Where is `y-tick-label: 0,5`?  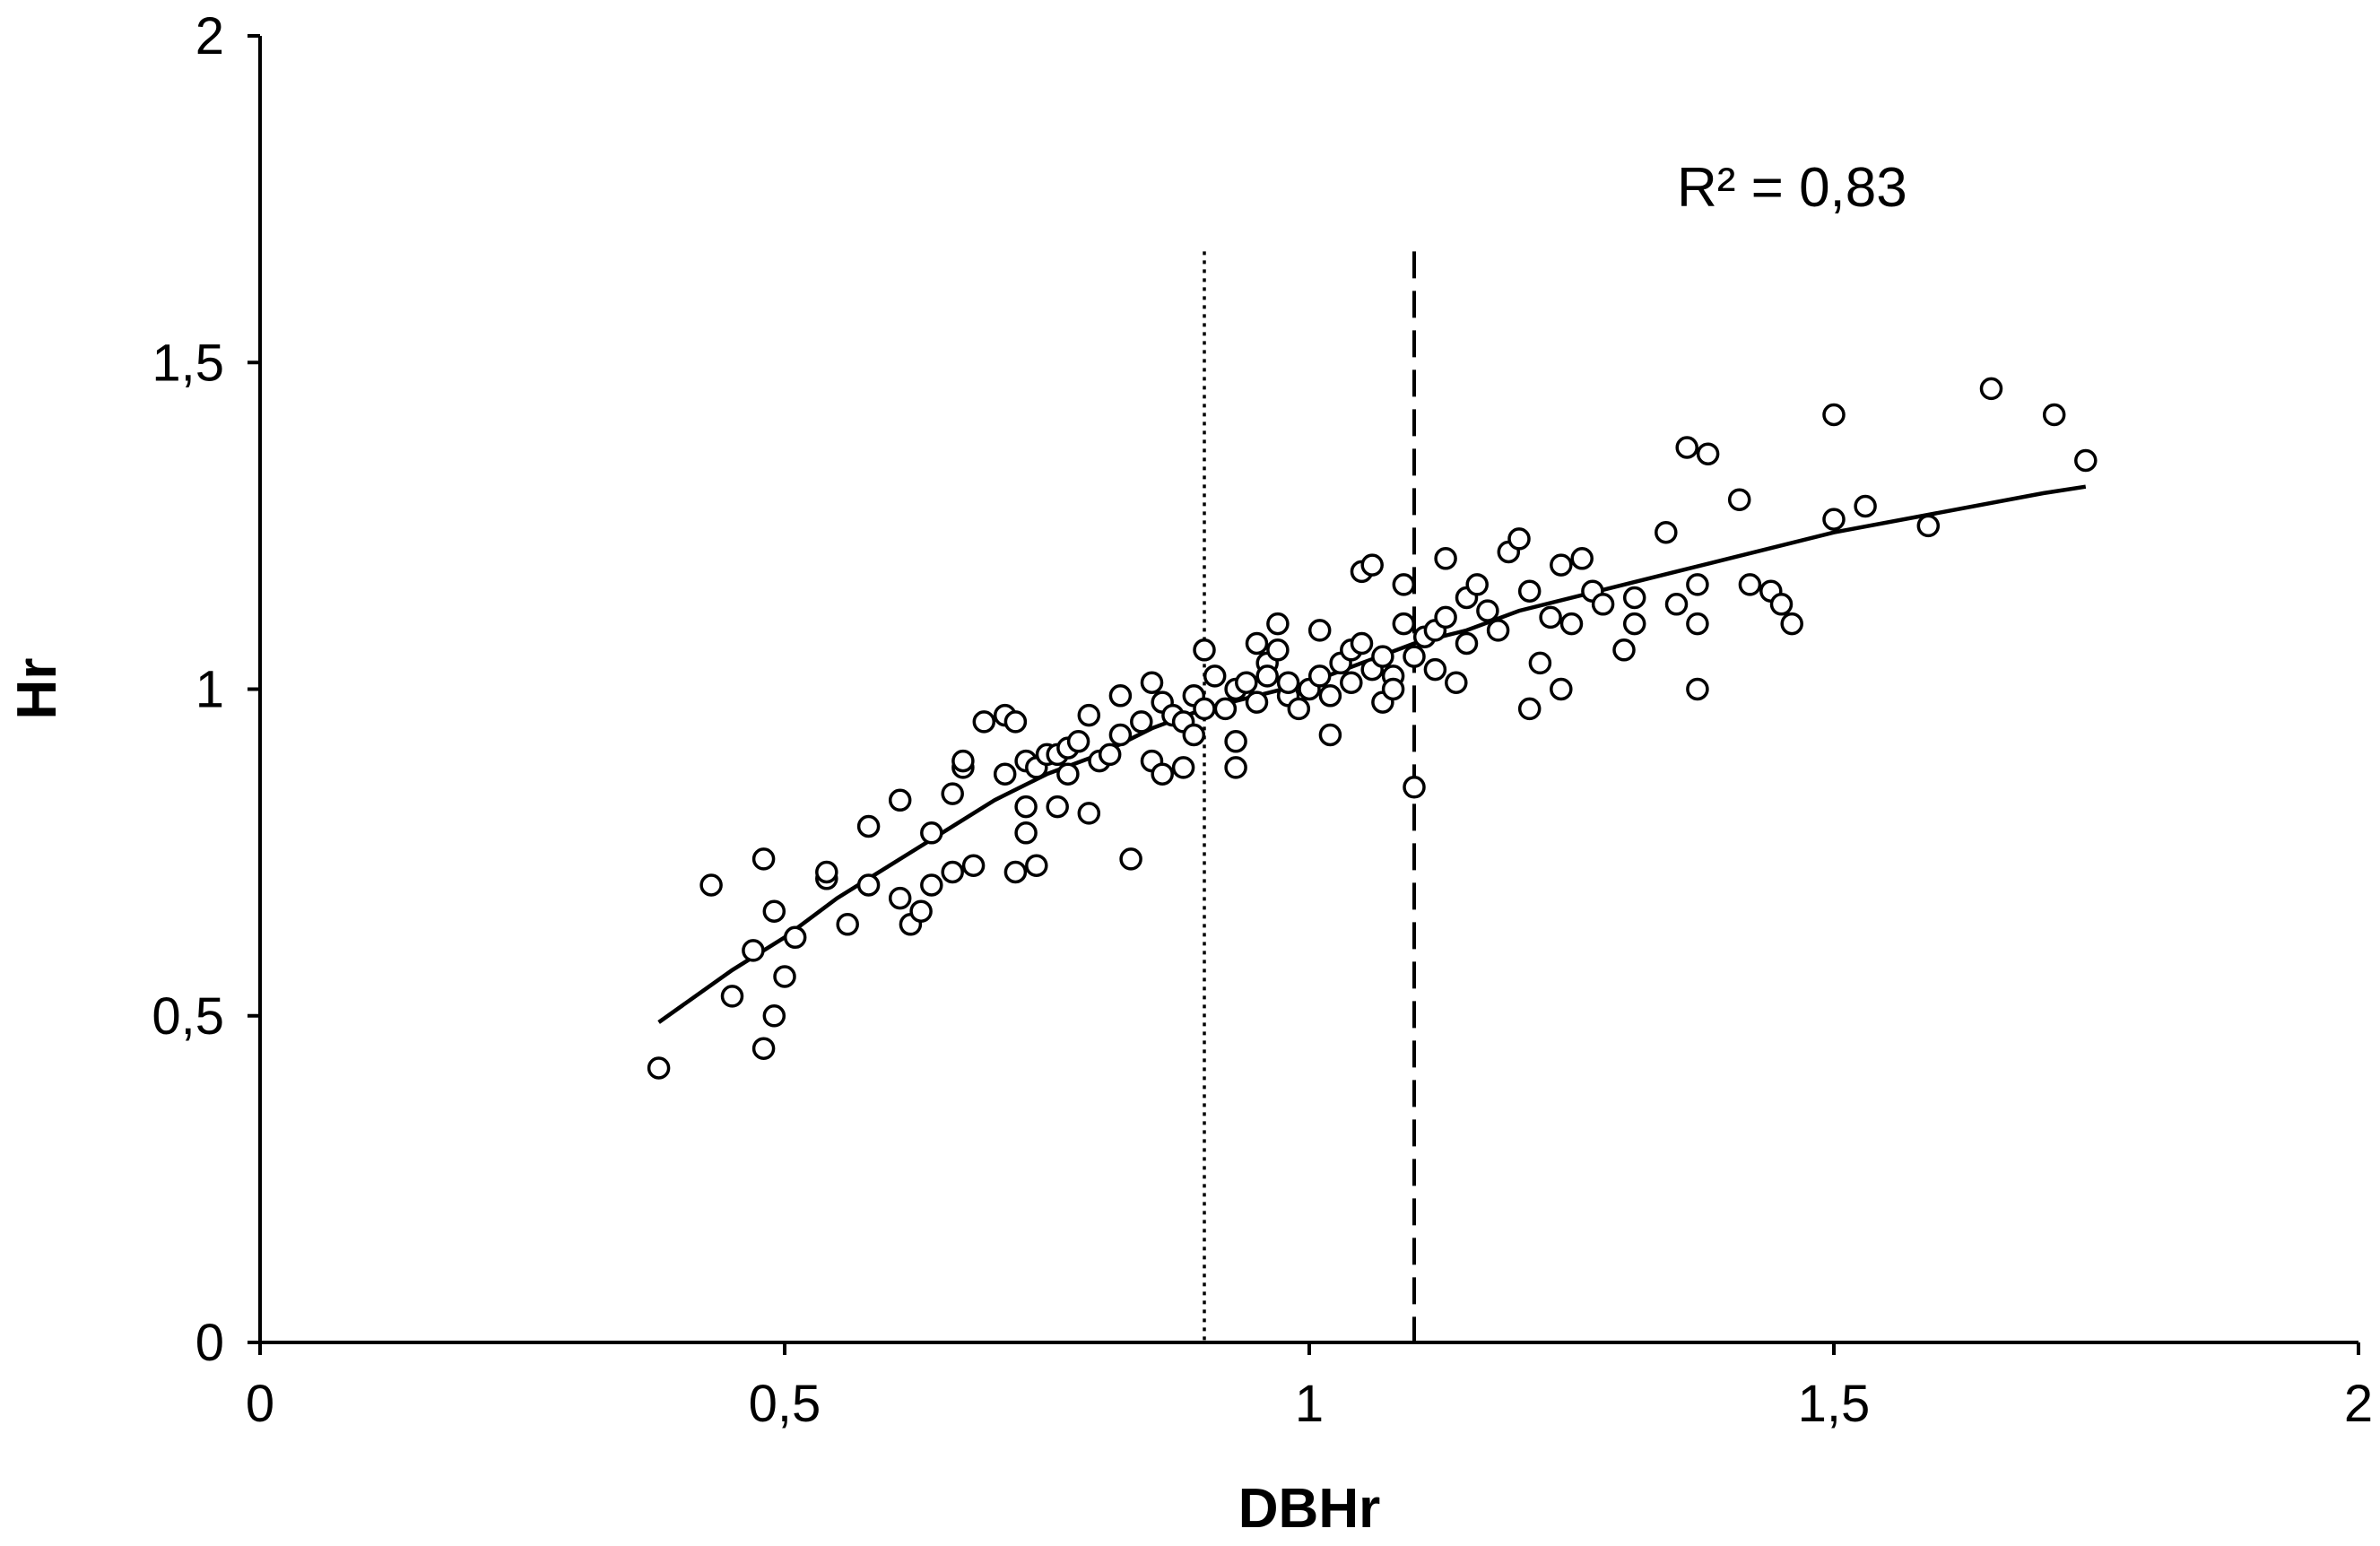 y-tick-label: 0,5 is located at coordinates (188, 1016).